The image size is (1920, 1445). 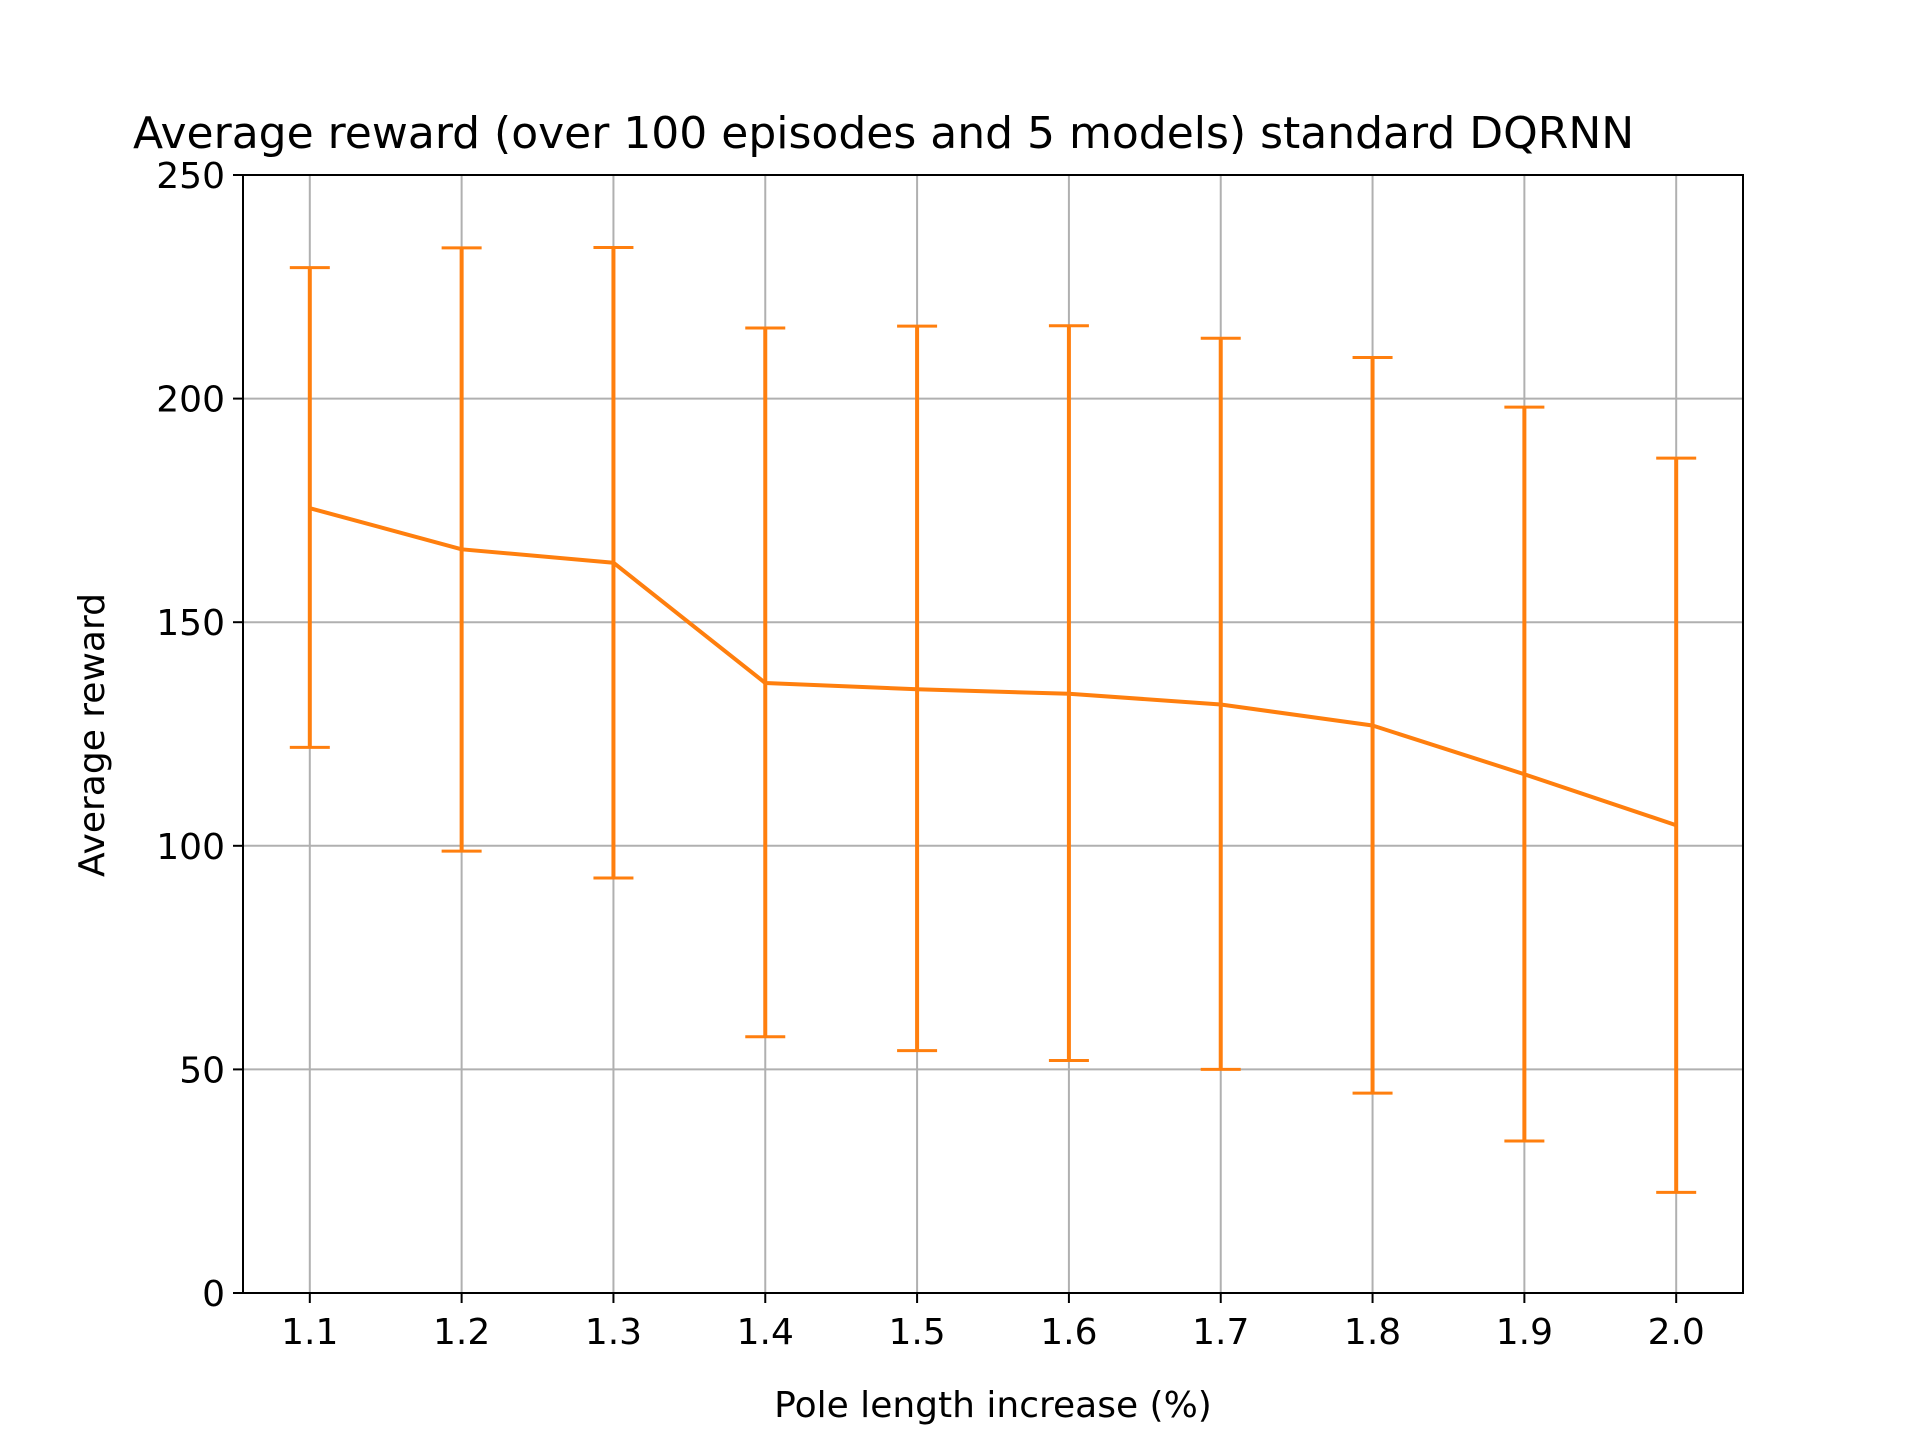 I want to click on x-tick-label: 1.8, so click(x=1372, y=1332).